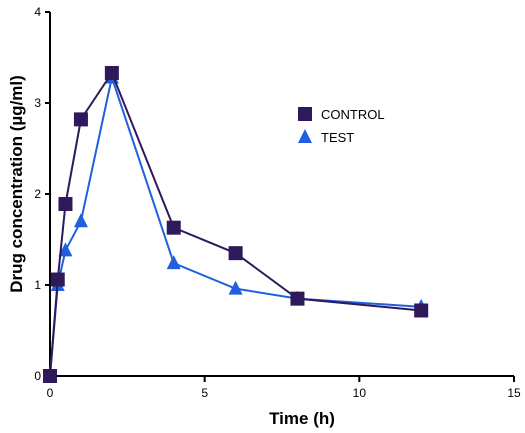 This screenshot has height=433, width=525. I want to click on legend-label-control: CONTROL, so click(353, 114).